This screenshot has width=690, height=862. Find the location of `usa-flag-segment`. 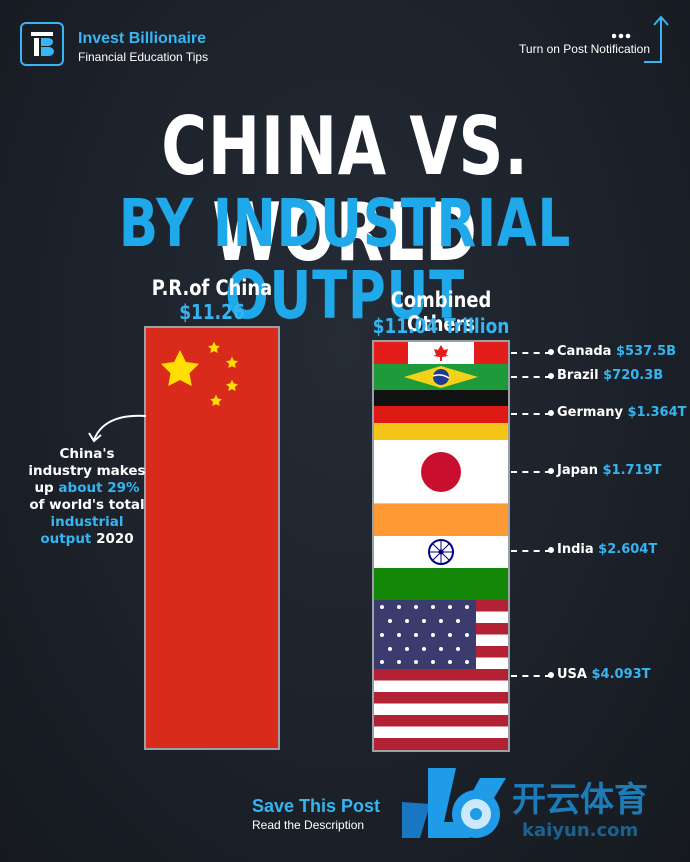

usa-flag-segment is located at coordinates (441, 675).